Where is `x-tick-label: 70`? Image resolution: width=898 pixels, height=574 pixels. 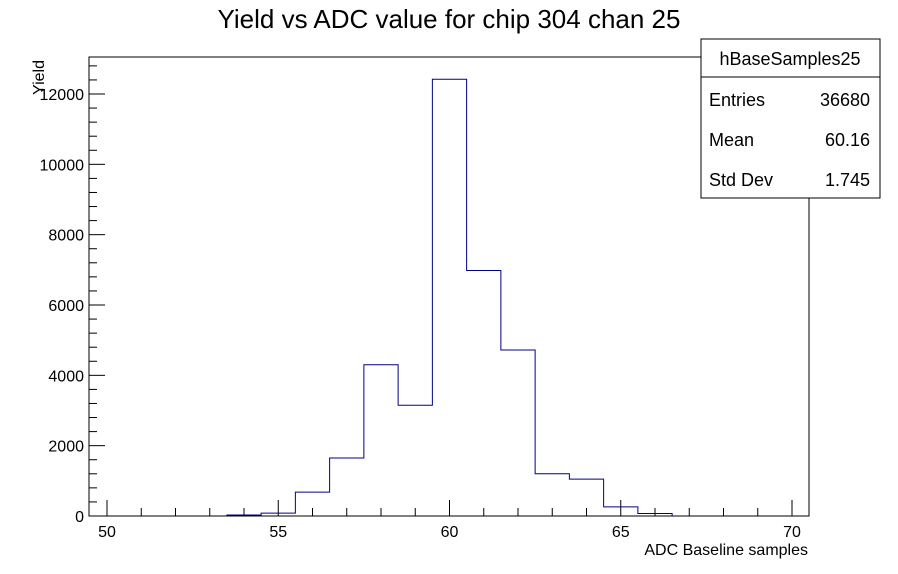
x-tick-label: 70 is located at coordinates (792, 532).